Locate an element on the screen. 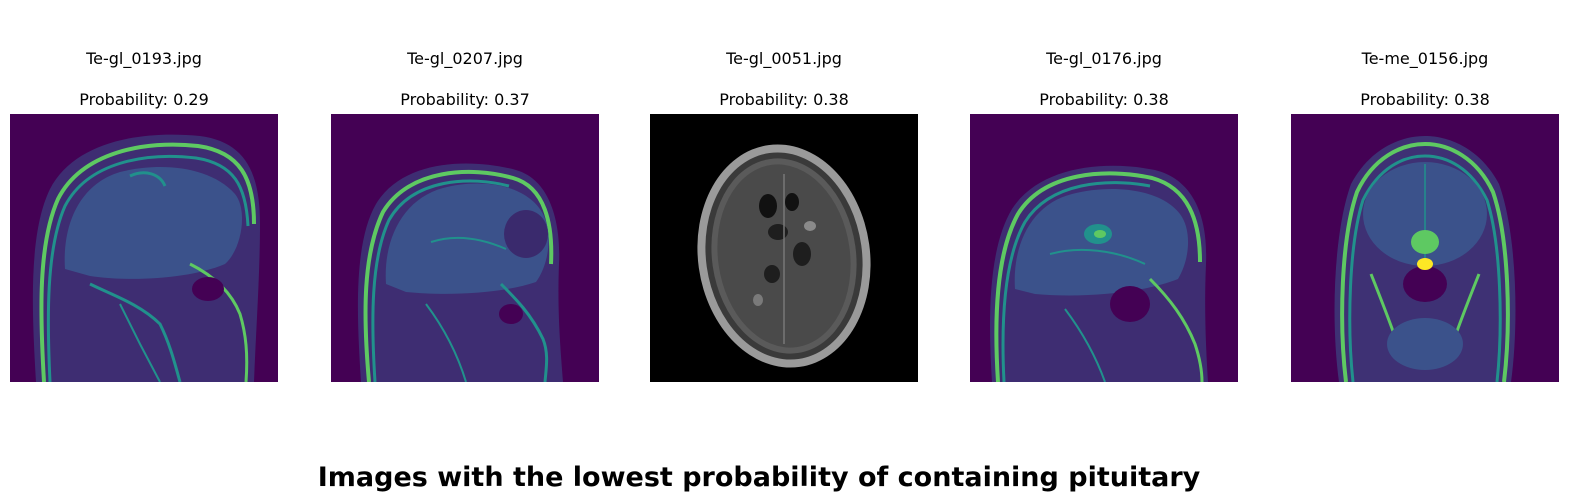 This screenshot has width=1570, height=504. image-panel-4: Te-gl_0176.jpg Probability: 0.38 is located at coordinates (1104, 191).